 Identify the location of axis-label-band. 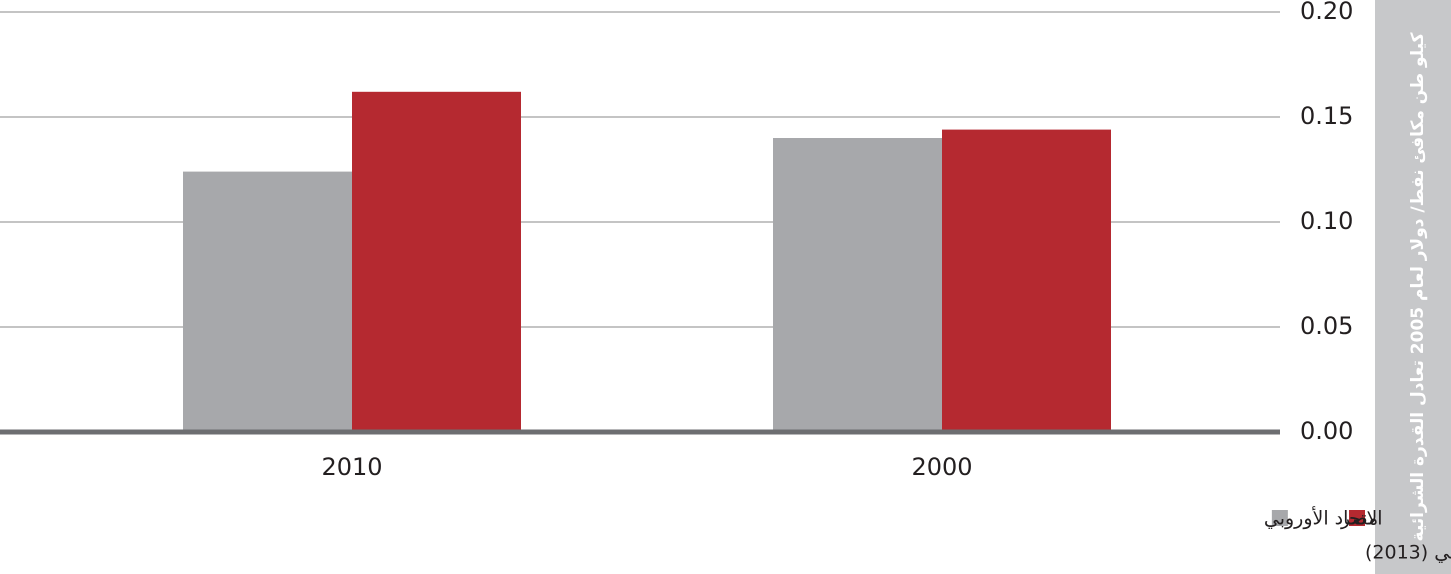
(1413, 287).